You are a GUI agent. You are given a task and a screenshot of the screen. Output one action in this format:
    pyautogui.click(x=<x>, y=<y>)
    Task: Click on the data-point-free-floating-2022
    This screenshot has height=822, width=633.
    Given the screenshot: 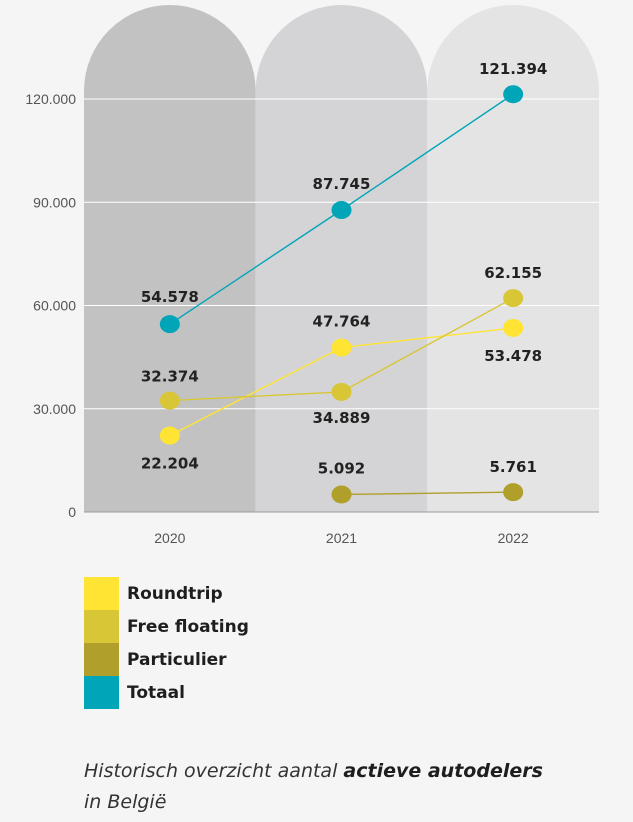 What is the action you would take?
    pyautogui.click(x=513, y=298)
    